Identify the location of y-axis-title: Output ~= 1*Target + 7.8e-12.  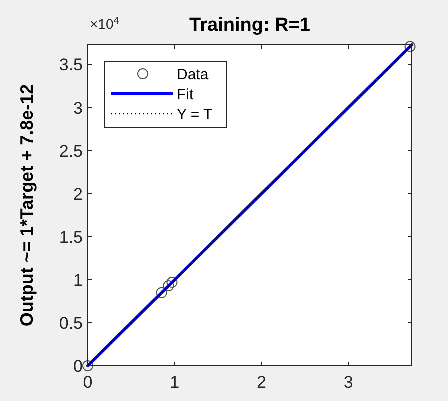
(27, 205).